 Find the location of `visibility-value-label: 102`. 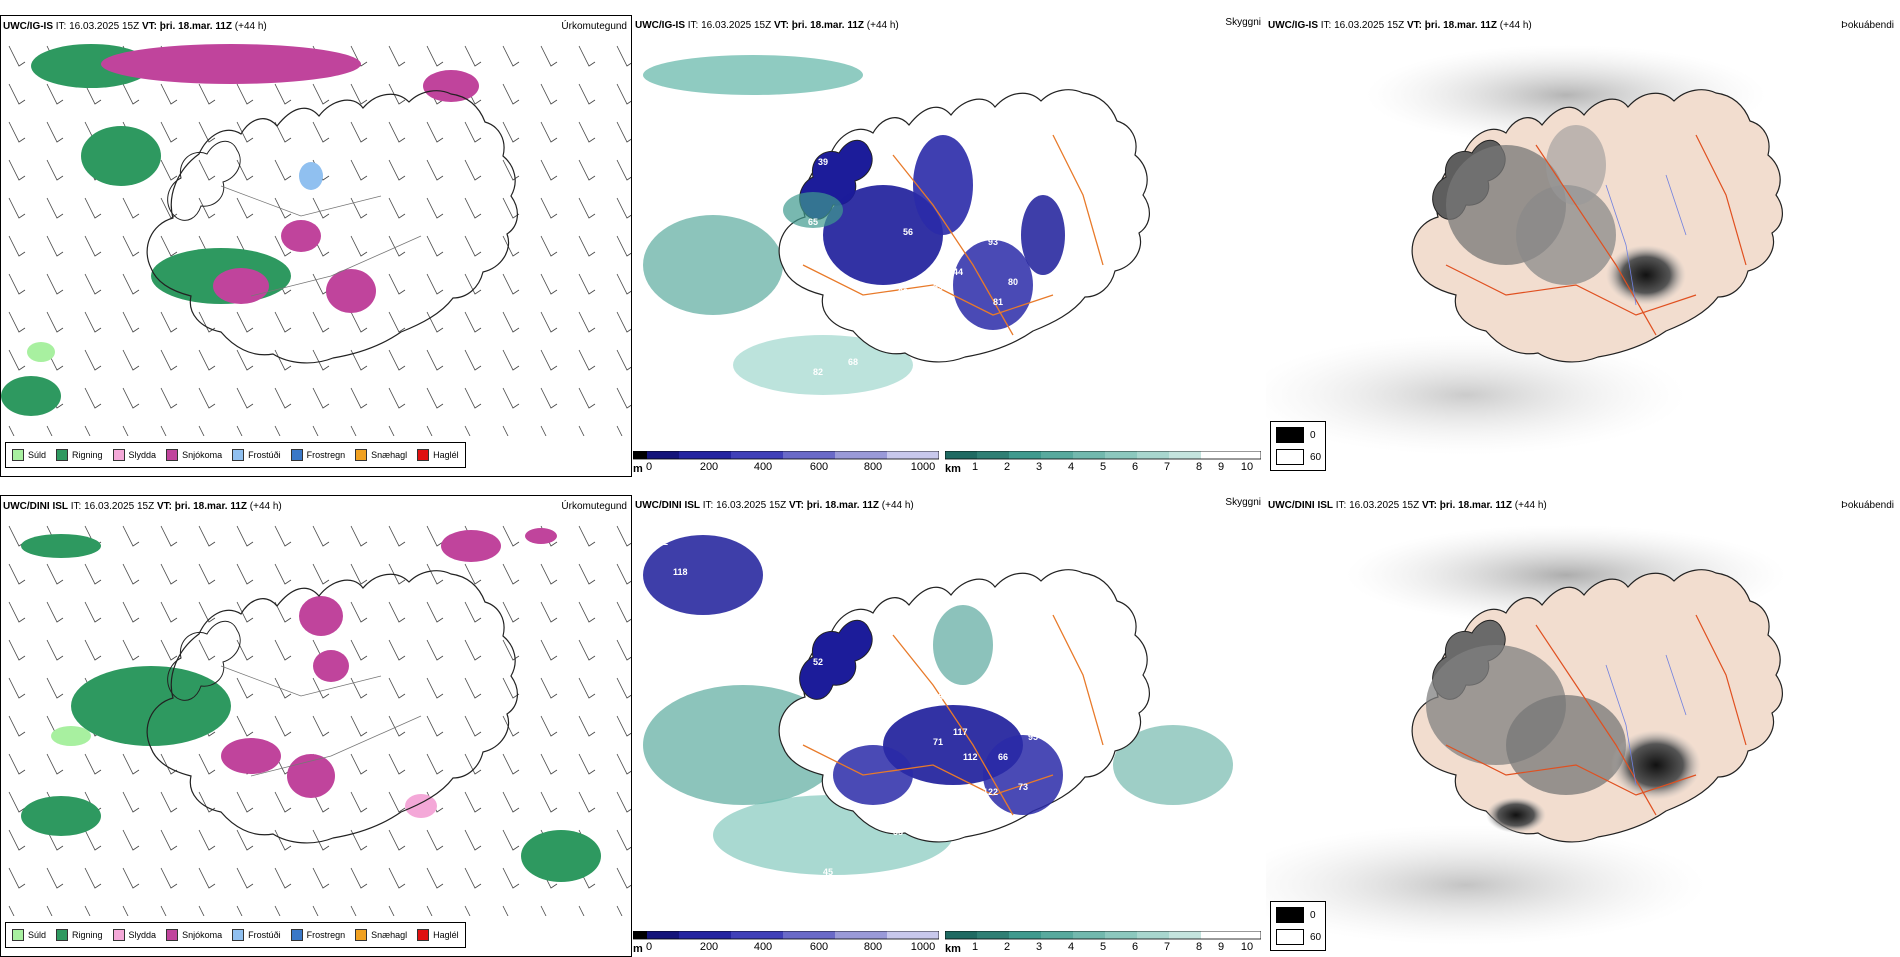

visibility-value-label: 102 is located at coordinates (660, 542).